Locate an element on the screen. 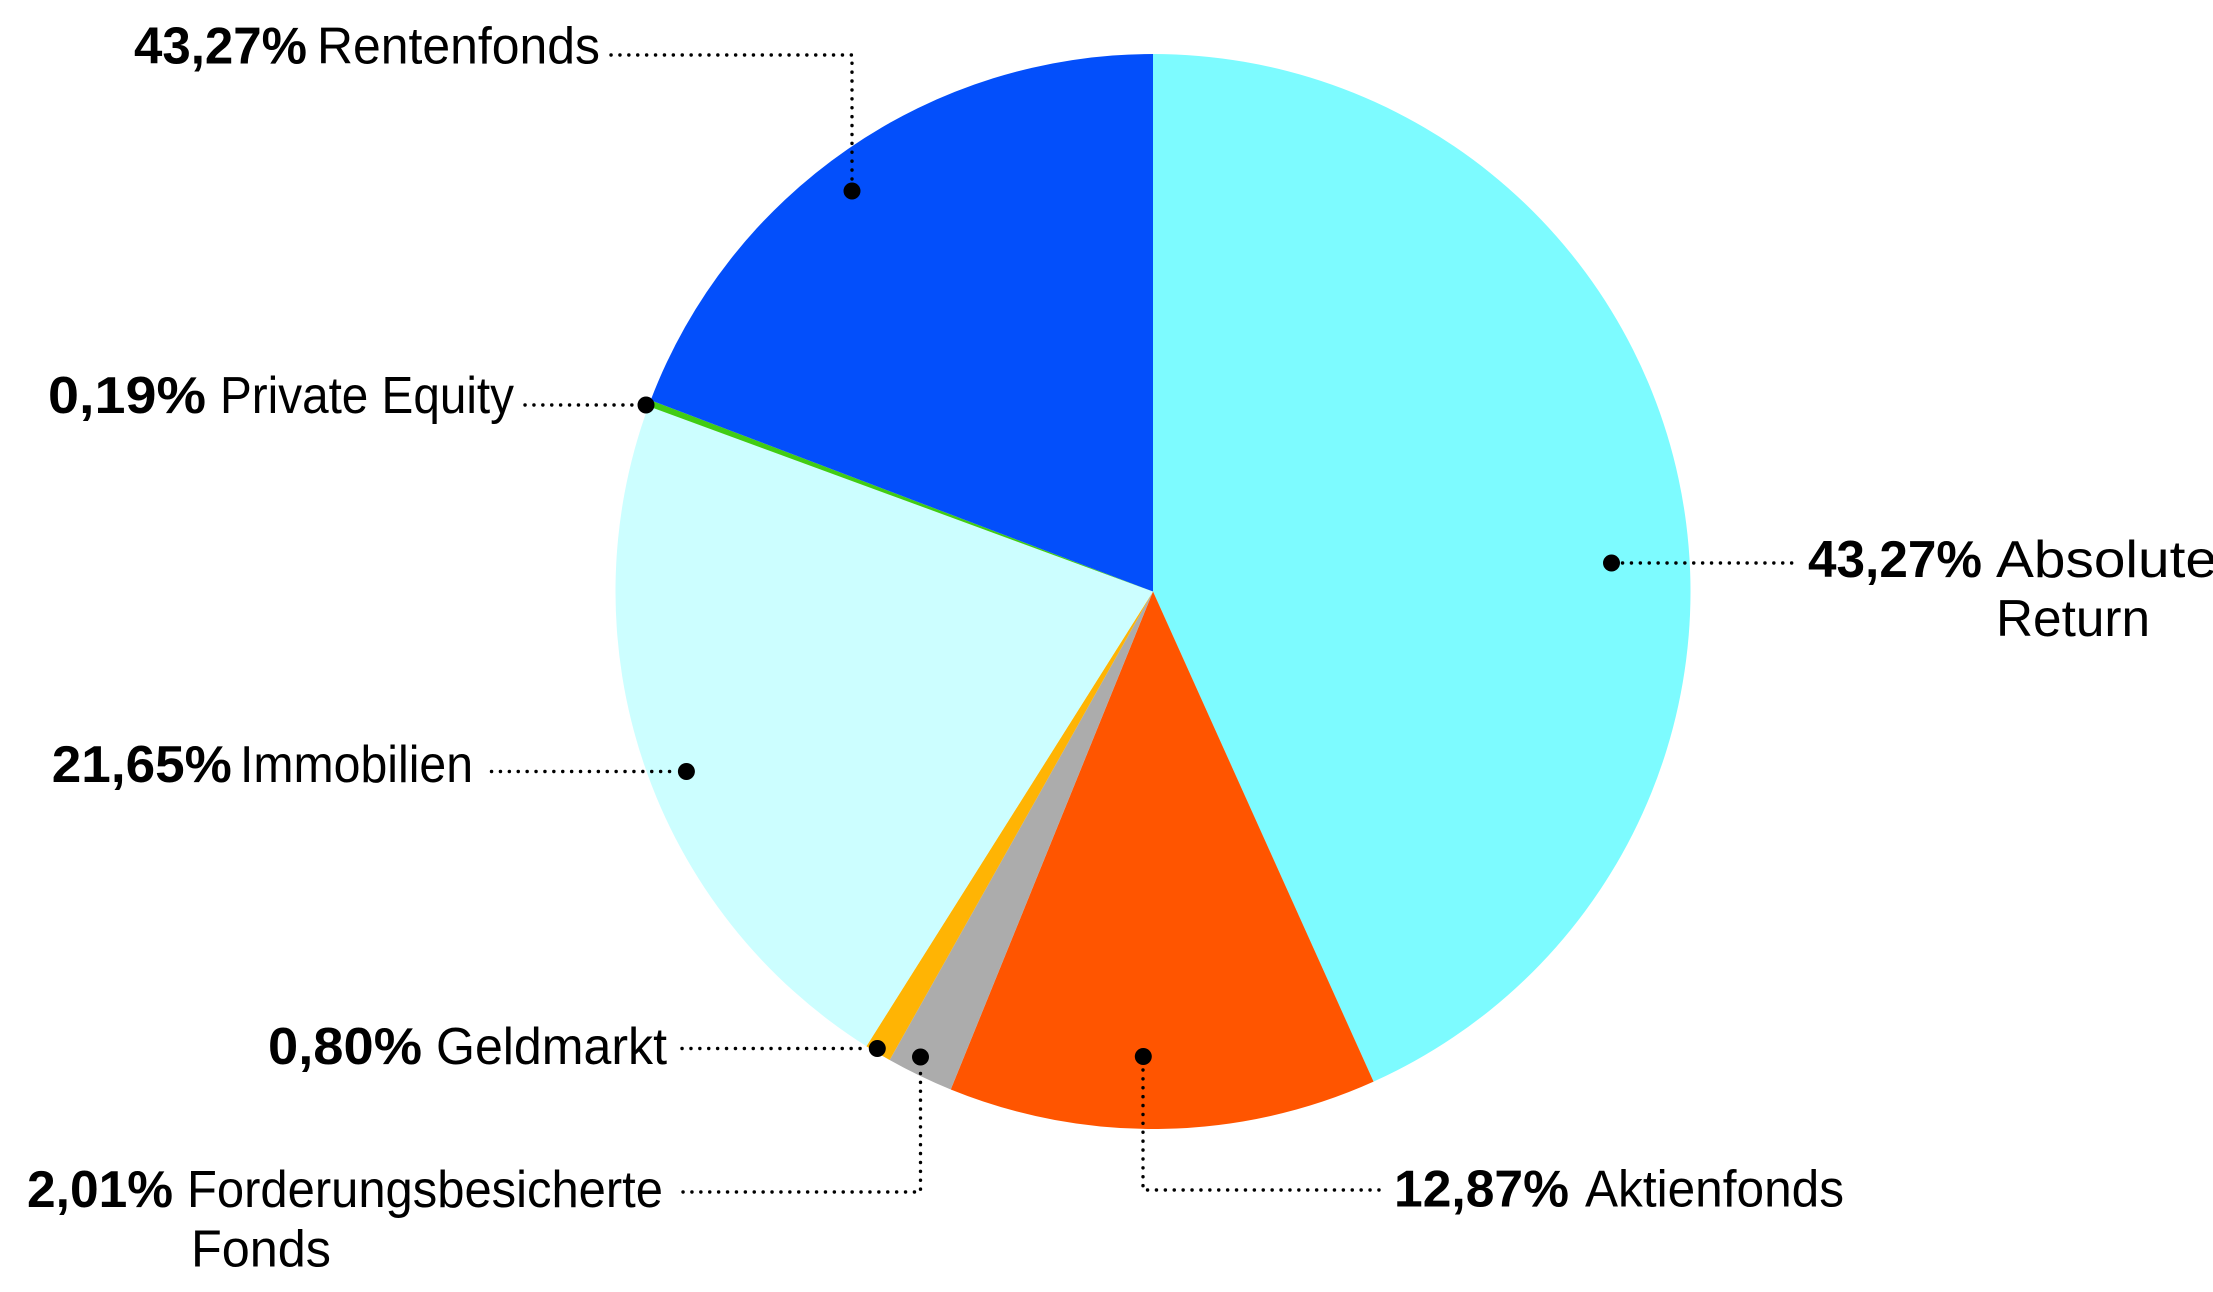 The width and height of the screenshot is (2213, 1292). svg-text: Immobilien is located at coordinates (356, 765).